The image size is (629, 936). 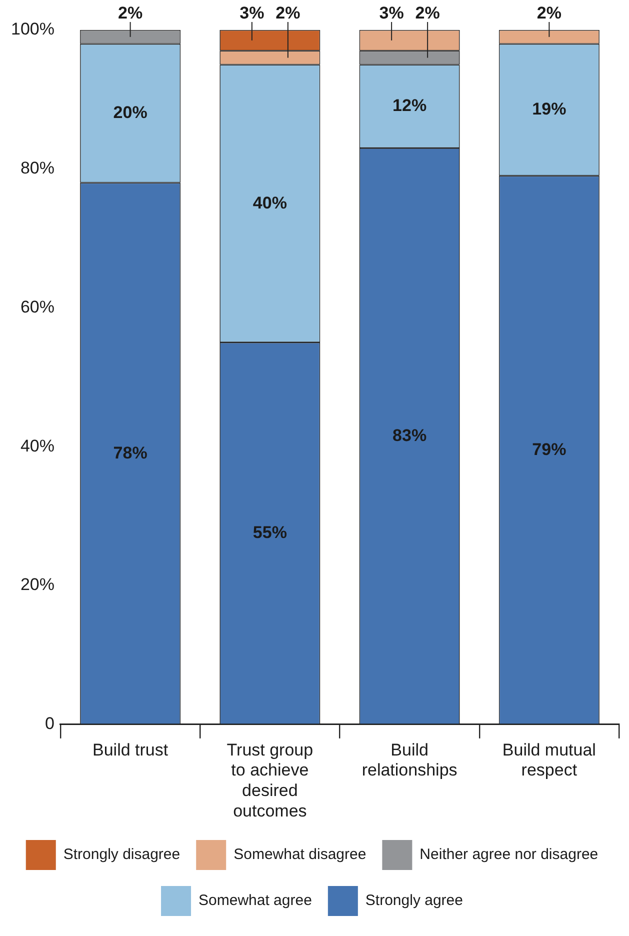 I want to click on x-tick-label: Build mutual respect, so click(x=549, y=760).